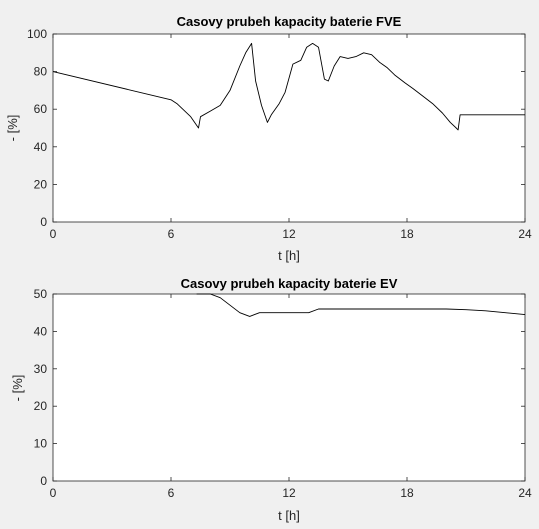 This screenshot has height=529, width=539. Describe the element at coordinates (41, 294) in the screenshot. I see `y-tick-label: 50` at that location.